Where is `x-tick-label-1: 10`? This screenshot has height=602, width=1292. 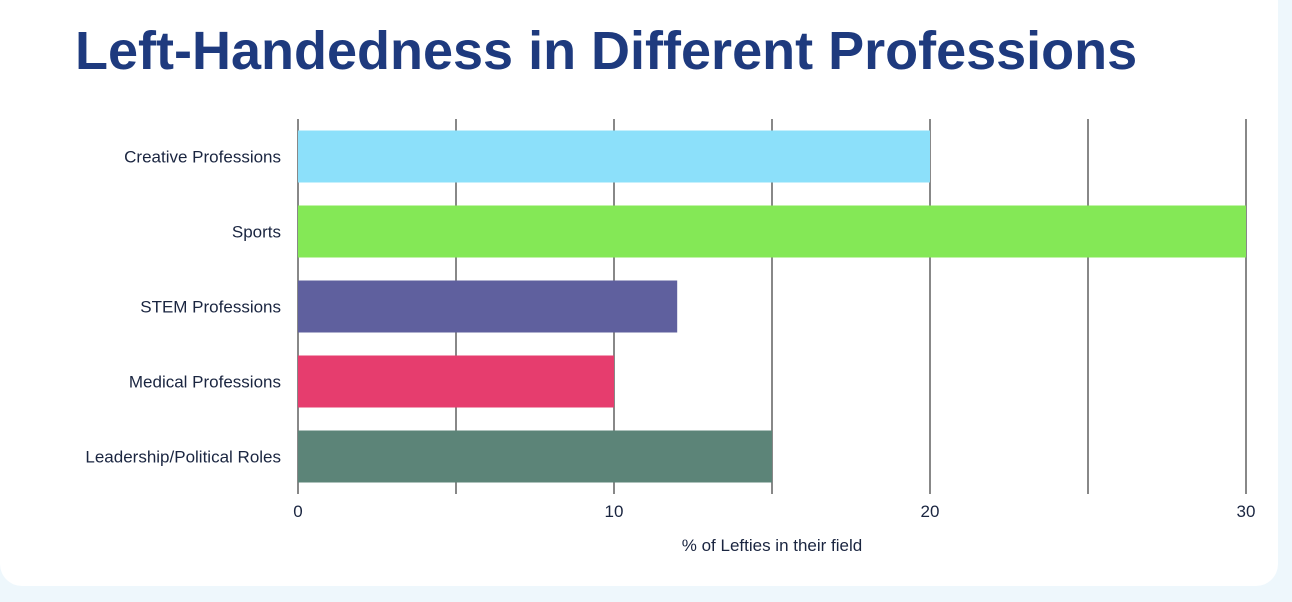 x-tick-label-1: 10 is located at coordinates (614, 511).